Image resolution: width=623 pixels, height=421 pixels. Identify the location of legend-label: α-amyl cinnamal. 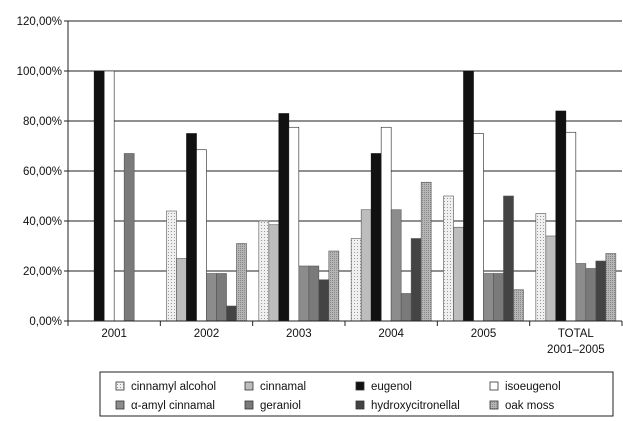
(173, 406).